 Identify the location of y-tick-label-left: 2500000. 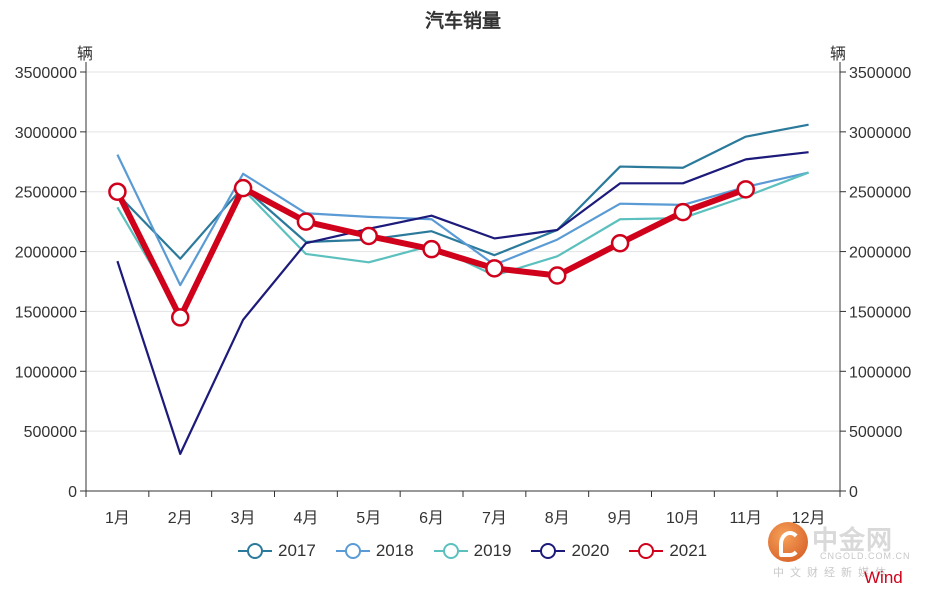
(46, 193).